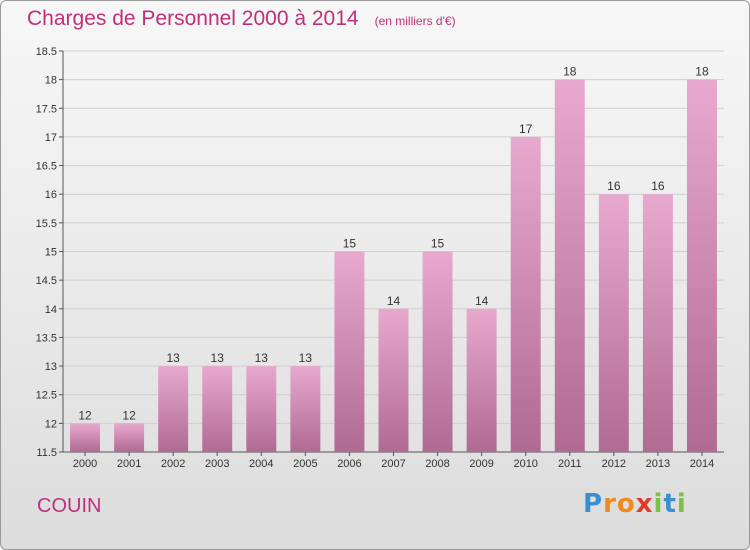 The height and width of the screenshot is (550, 750). I want to click on y-tick-label: 15, so click(51, 253).